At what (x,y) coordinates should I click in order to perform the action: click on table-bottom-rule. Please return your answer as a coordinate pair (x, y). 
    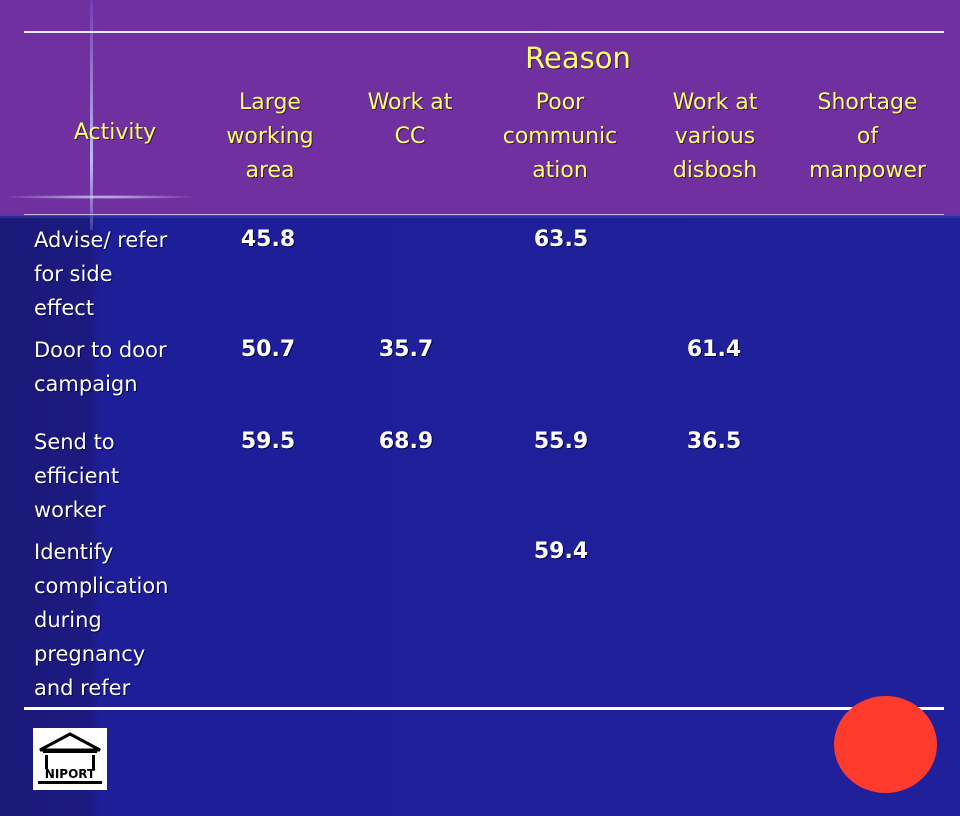
    Looking at the image, I should click on (484, 708).